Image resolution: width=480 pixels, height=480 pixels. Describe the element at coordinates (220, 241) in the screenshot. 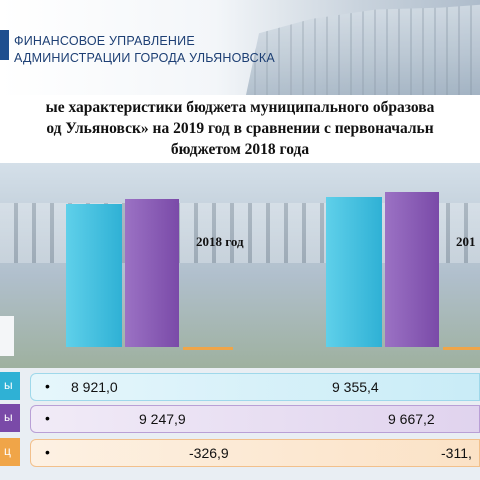

I see `category-label-2018: 2018 год` at that location.